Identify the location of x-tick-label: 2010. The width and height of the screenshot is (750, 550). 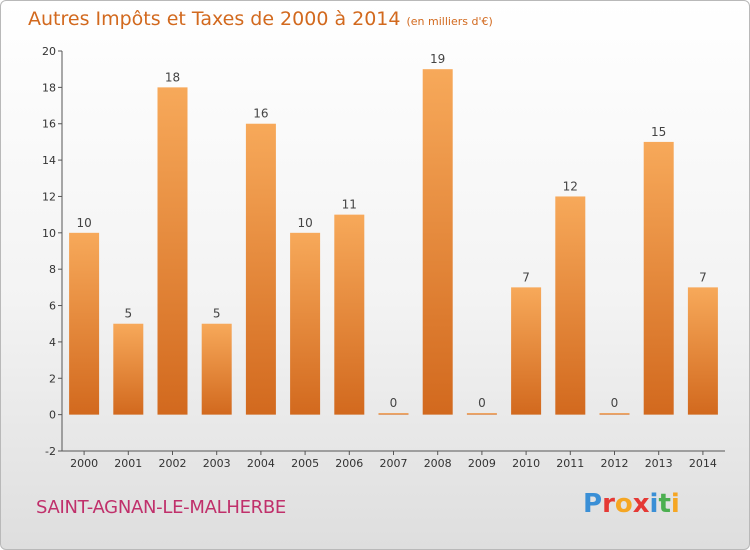
(526, 463).